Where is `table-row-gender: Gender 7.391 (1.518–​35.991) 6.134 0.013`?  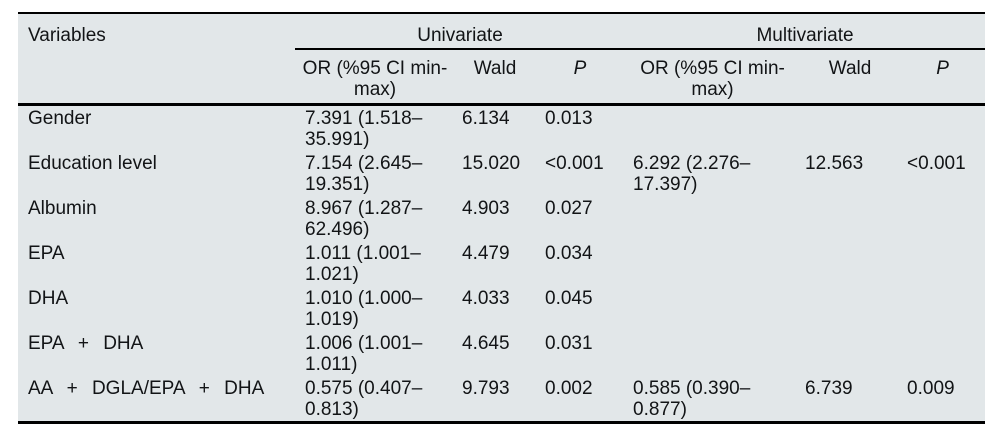
table-row-gender: Gender 7.391 (1.518–​35.991) 6.134 0.013 is located at coordinates (501, 128).